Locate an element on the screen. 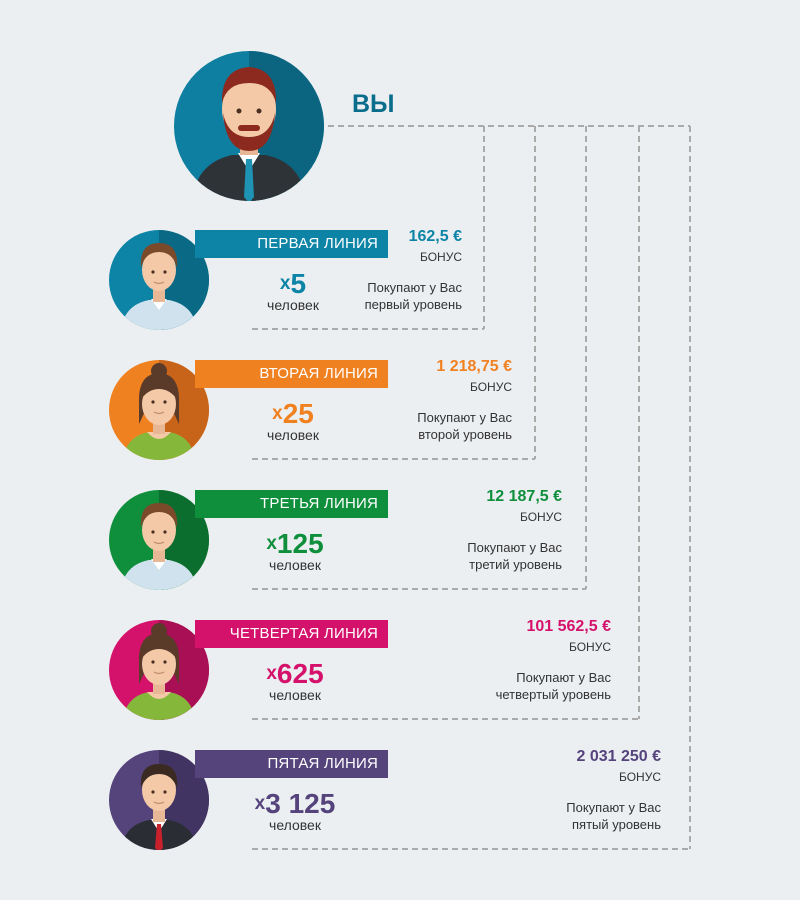 This screenshot has width=800, height=900. line-title-banner: ПЯТАЯ ЛИНИЯ is located at coordinates (291, 764).